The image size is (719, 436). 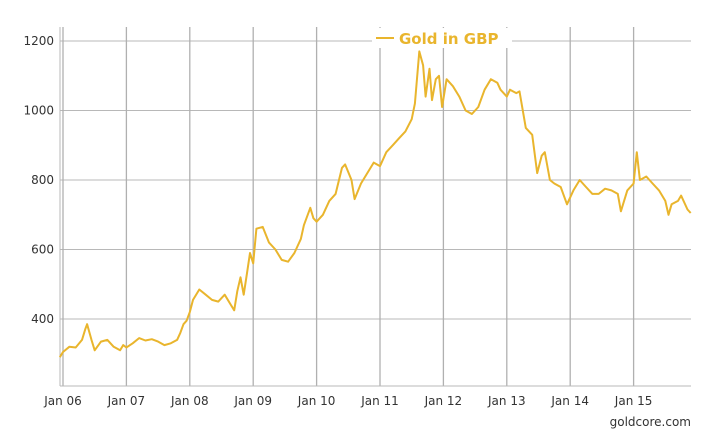 I want to click on y-tick-labels: 400 600 800 1000 1200, so click(x=38, y=180).